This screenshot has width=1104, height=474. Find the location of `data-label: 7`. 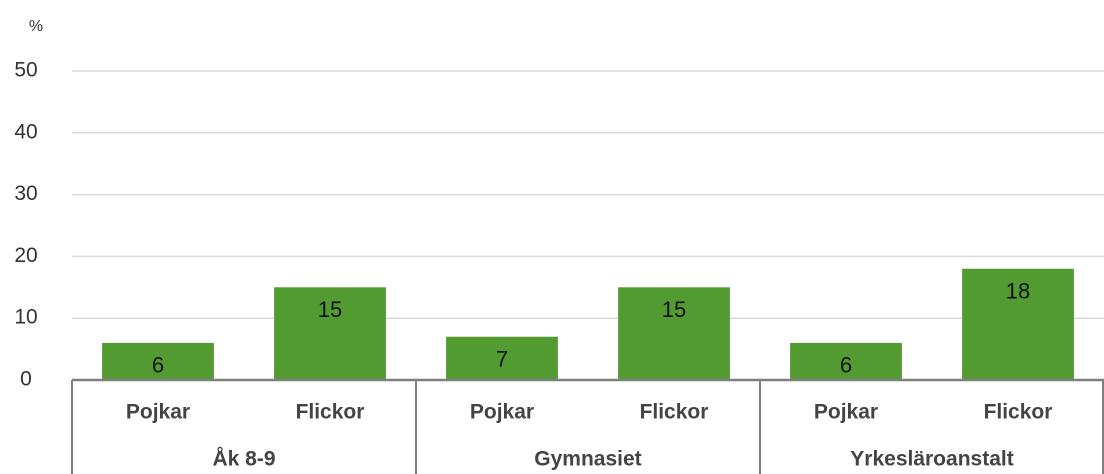

data-label: 7 is located at coordinates (502, 359).